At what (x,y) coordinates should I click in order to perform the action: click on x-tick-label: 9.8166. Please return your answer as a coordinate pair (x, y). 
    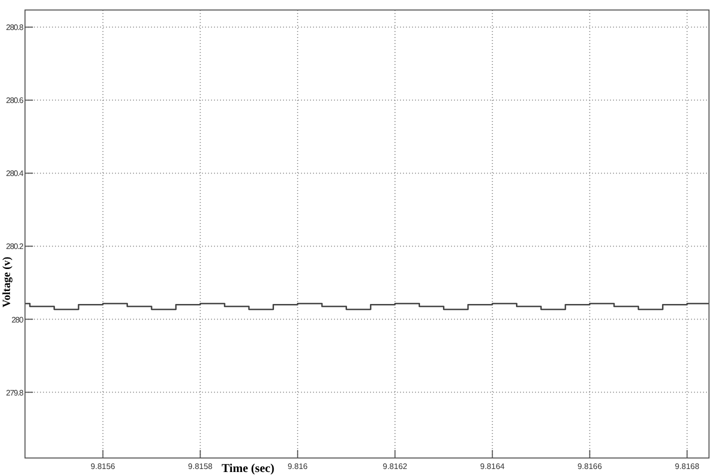
    Looking at the image, I should click on (590, 466).